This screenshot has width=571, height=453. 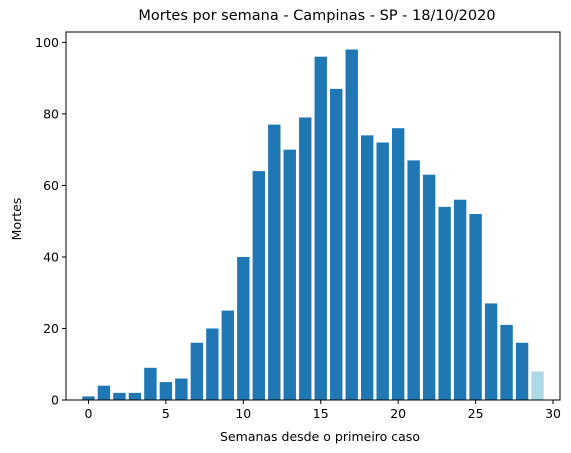 I want to click on x-tick-label-30: 30, so click(x=553, y=413).